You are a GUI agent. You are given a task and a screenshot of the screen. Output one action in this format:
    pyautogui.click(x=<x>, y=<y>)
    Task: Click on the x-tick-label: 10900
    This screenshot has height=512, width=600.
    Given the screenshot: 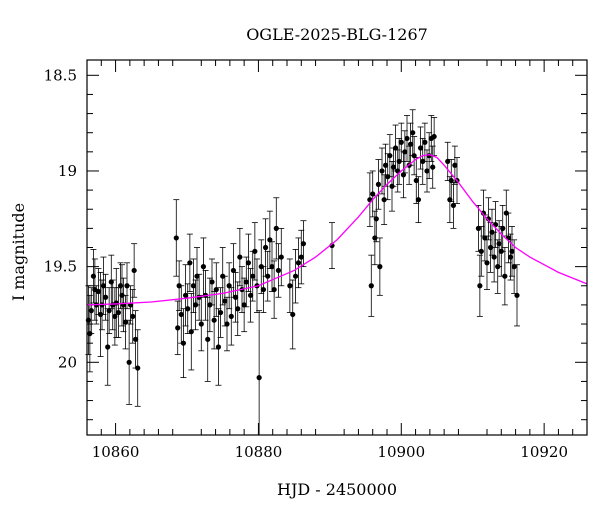 What is the action you would take?
    pyautogui.click(x=401, y=452)
    